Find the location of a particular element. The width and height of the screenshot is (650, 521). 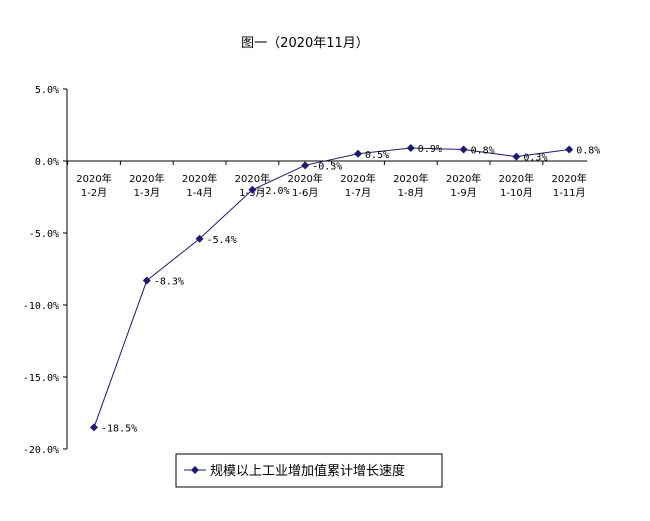

x-category-label-line2: 1-8月 is located at coordinates (411, 193).